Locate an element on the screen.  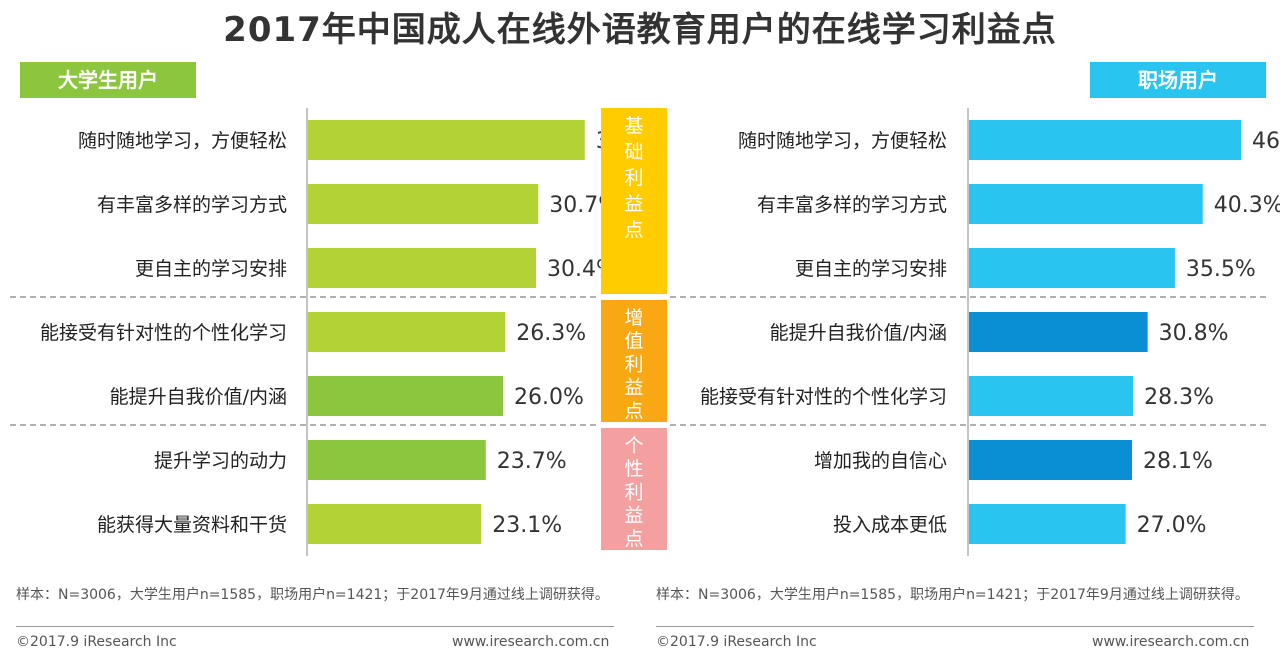
value-label-workplace-3: 35.5% is located at coordinates (1221, 269).